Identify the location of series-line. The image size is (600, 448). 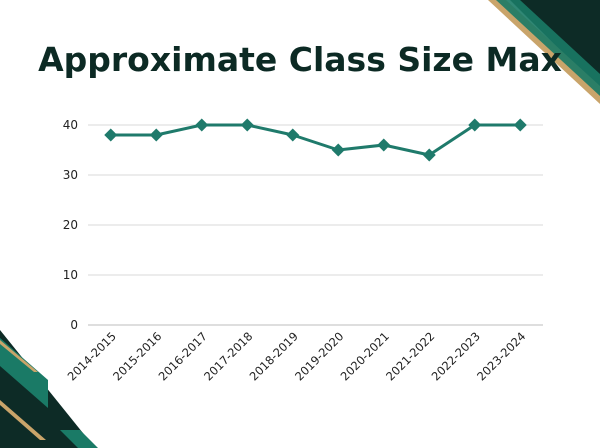
(315, 140).